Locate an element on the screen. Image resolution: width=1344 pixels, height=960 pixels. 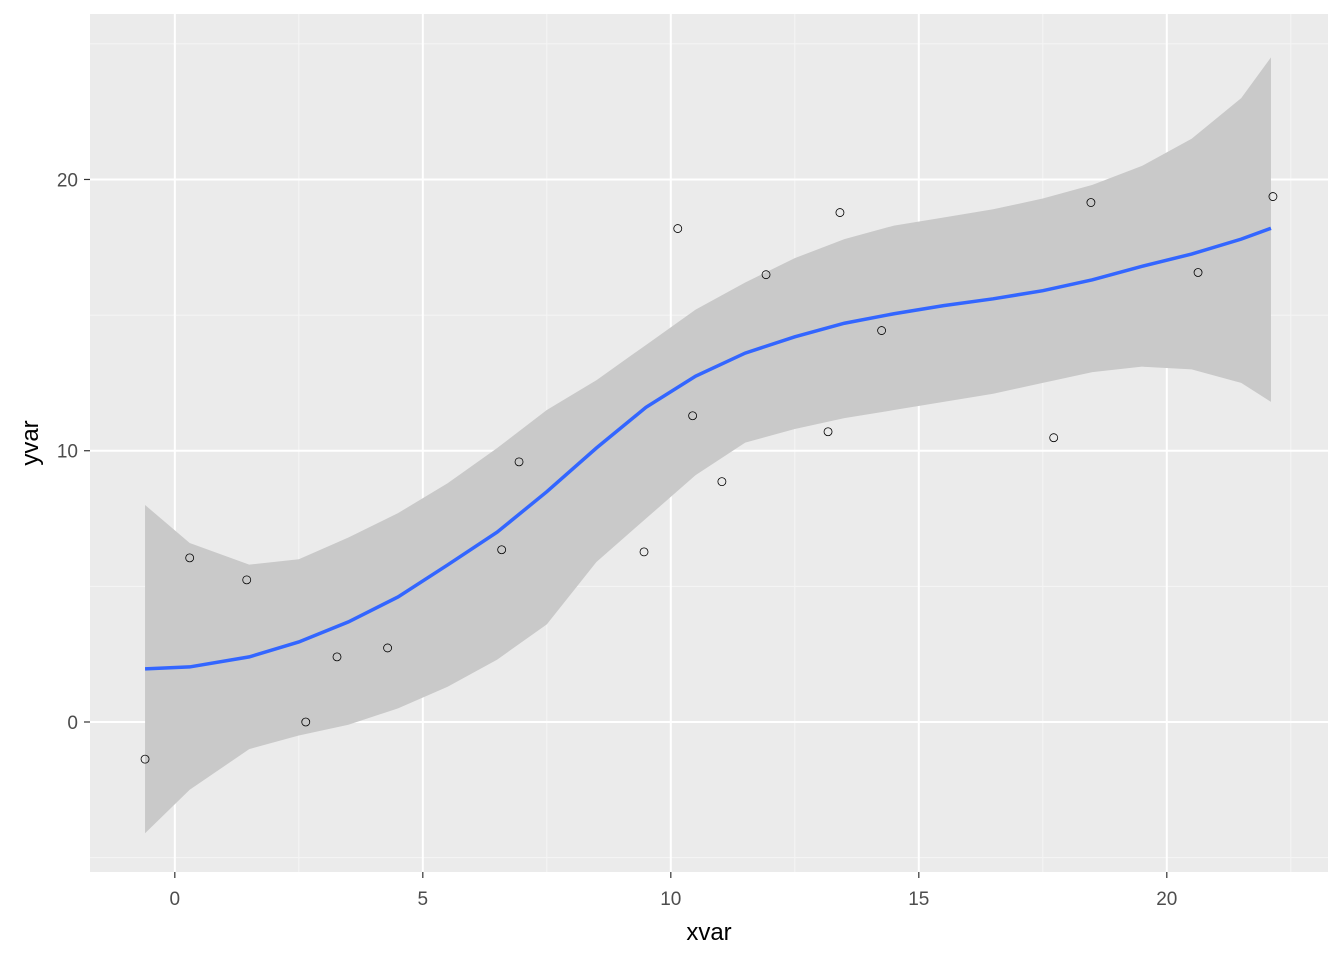
y-tick-label: 0 is located at coordinates (72, 723).